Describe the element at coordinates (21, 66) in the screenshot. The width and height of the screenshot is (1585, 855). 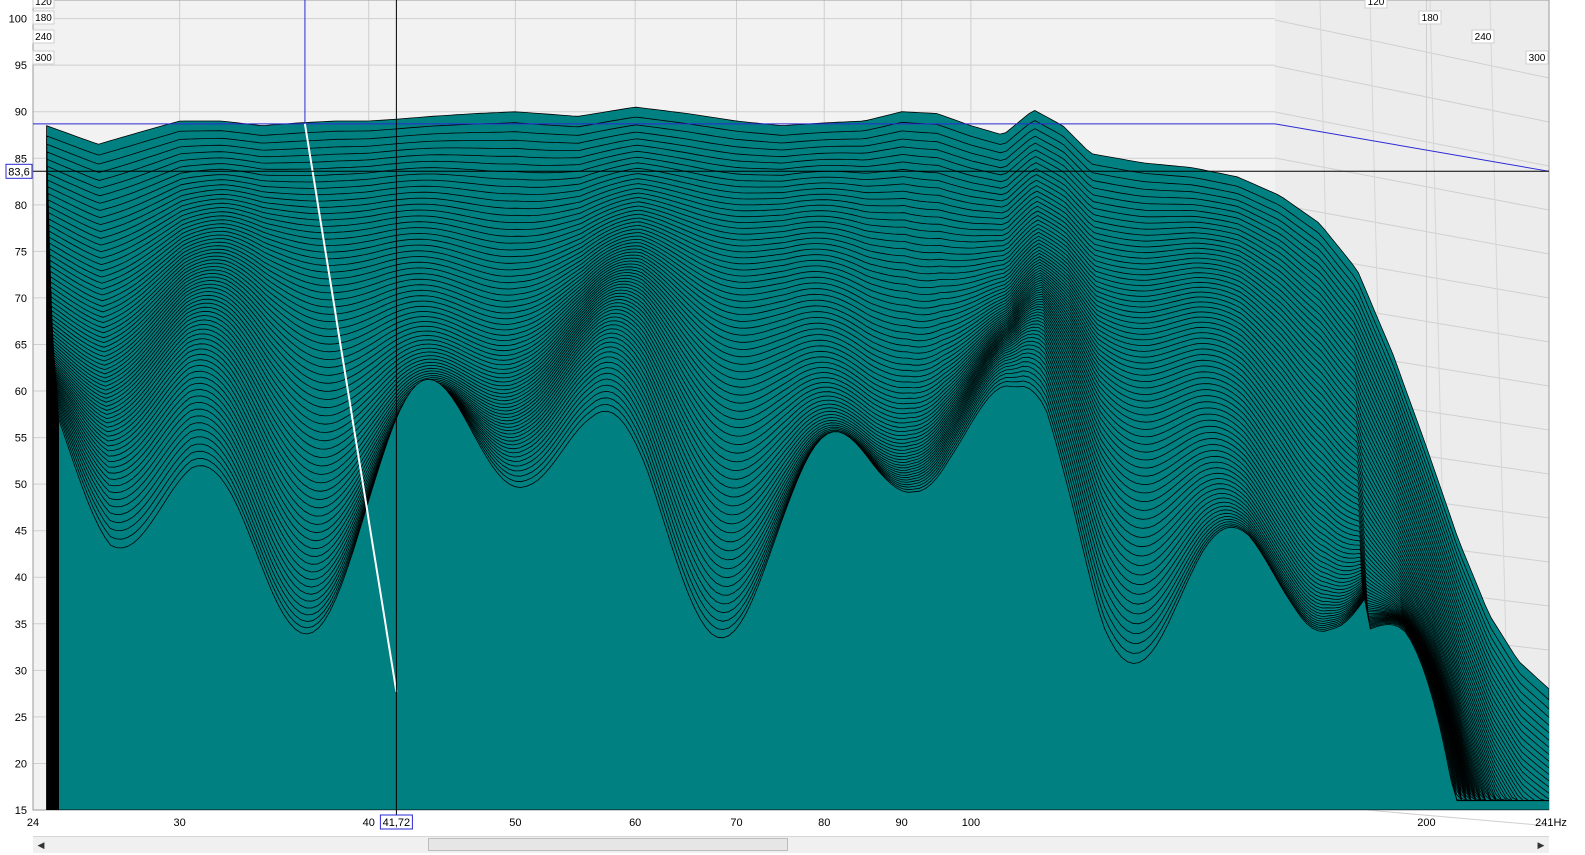
I see `y-tick-label: 95` at that location.